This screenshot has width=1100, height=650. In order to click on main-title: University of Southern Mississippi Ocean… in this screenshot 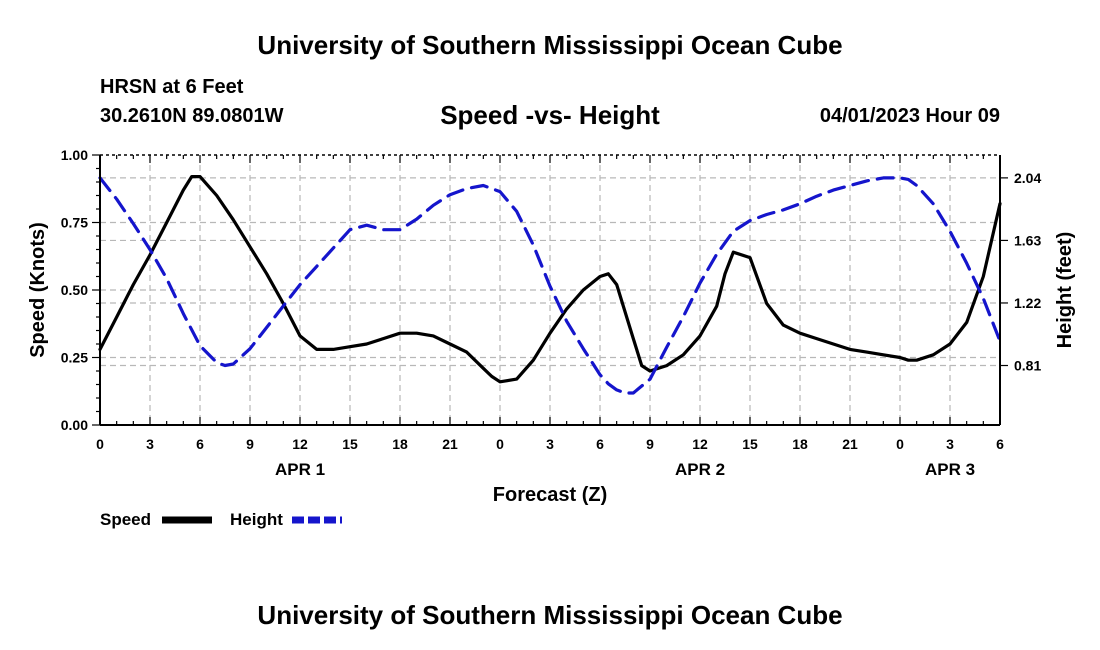, I will do `click(550, 45)`.